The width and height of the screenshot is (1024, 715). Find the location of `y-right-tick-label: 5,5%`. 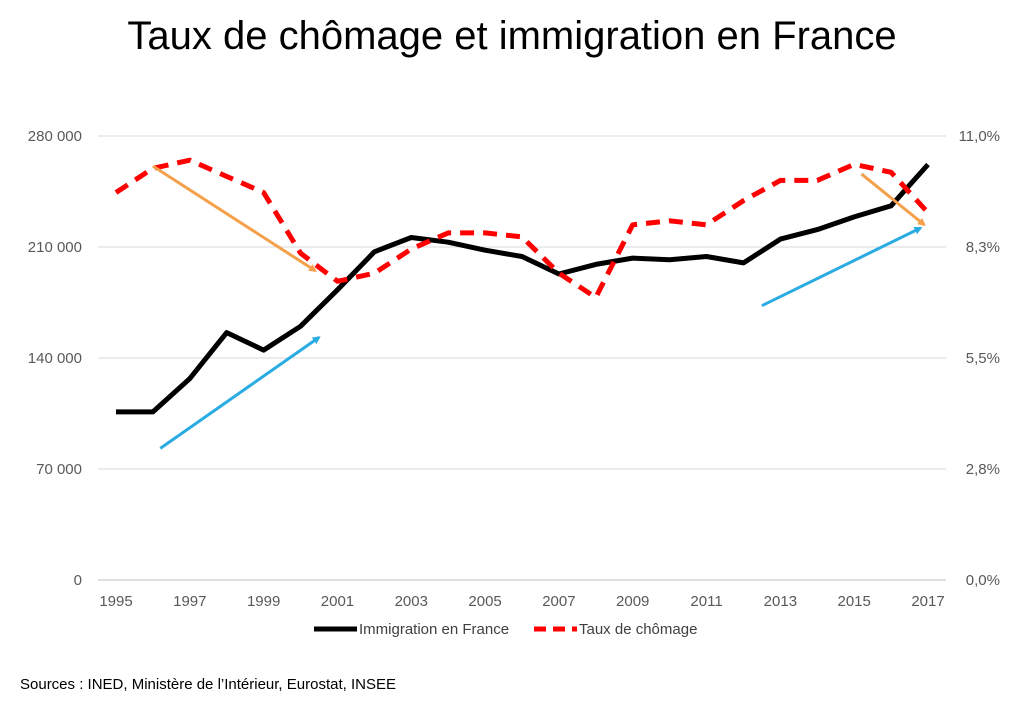

y-right-tick-label: 5,5% is located at coordinates (983, 358).